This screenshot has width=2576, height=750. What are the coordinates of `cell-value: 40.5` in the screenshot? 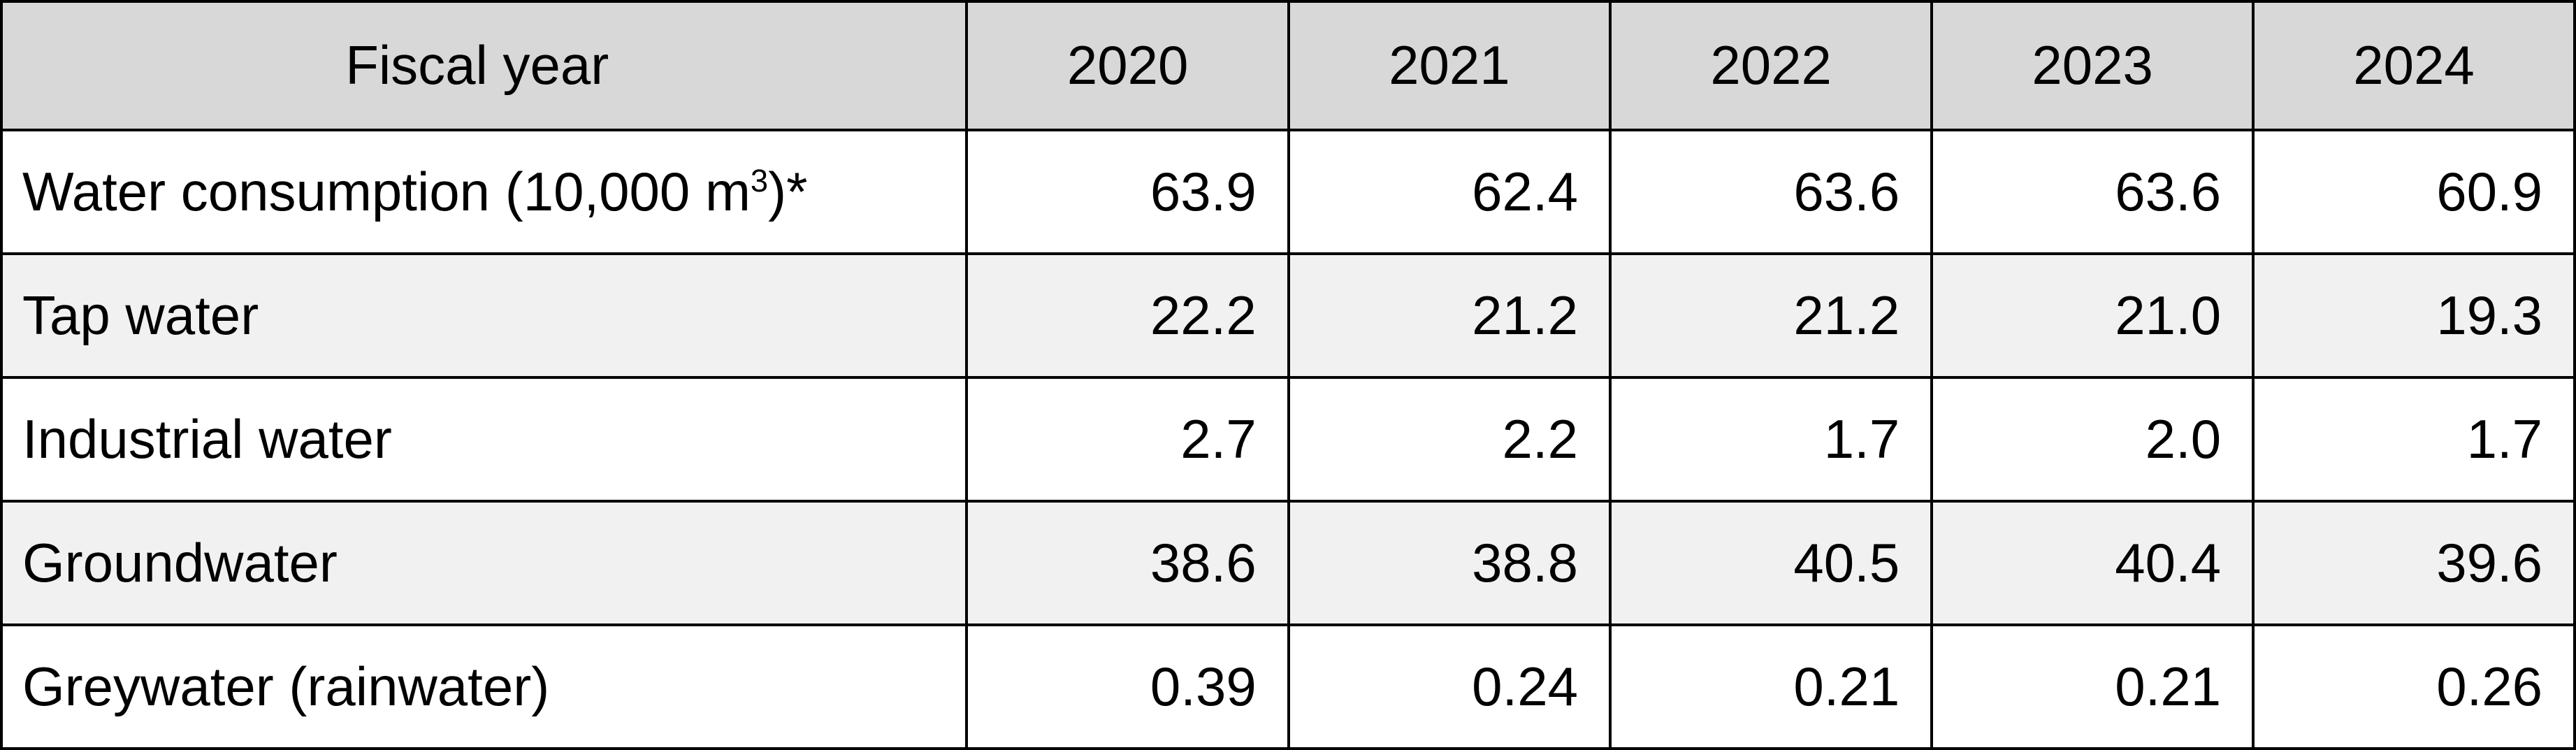 It's located at (1771, 563).